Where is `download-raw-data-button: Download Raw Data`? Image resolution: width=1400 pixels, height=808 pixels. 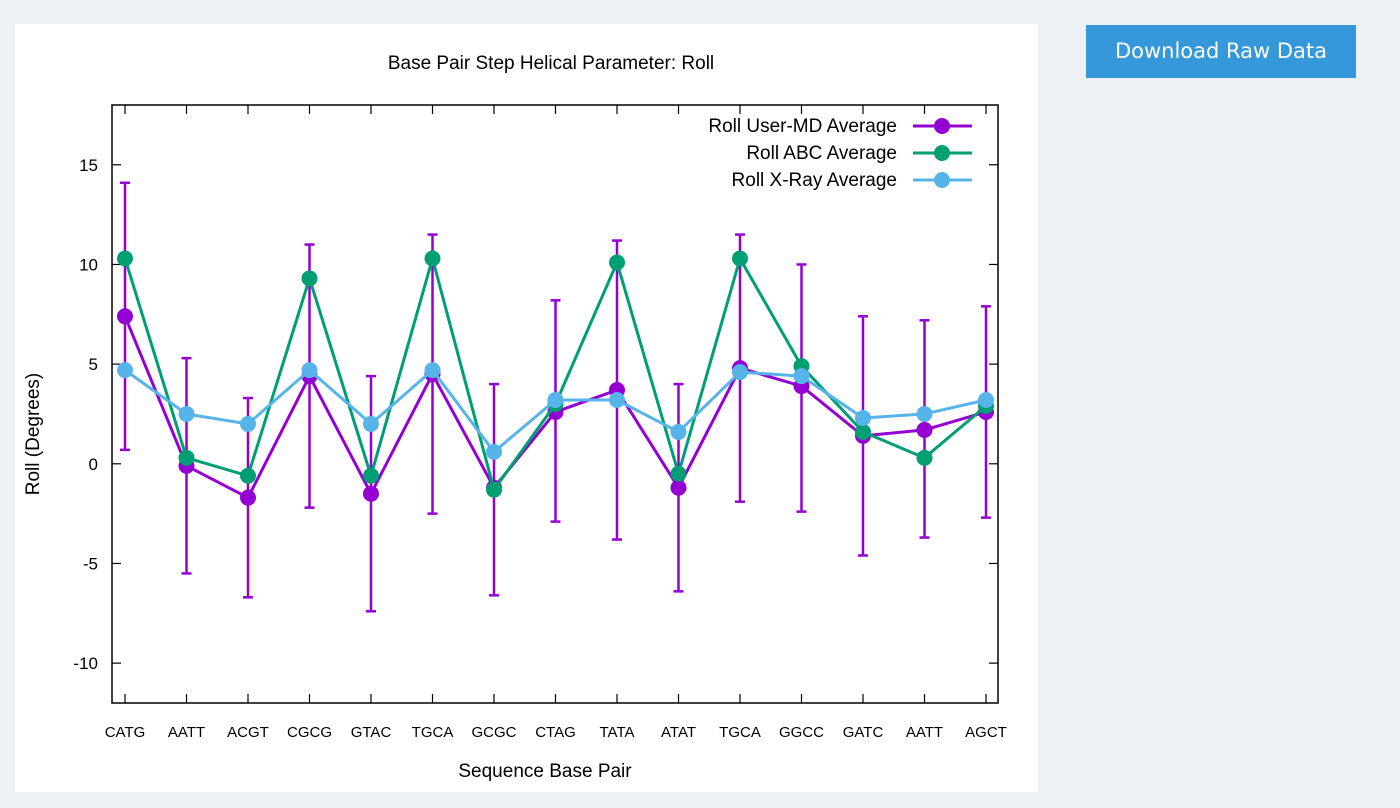 download-raw-data-button: Download Raw Data is located at coordinates (1221, 51).